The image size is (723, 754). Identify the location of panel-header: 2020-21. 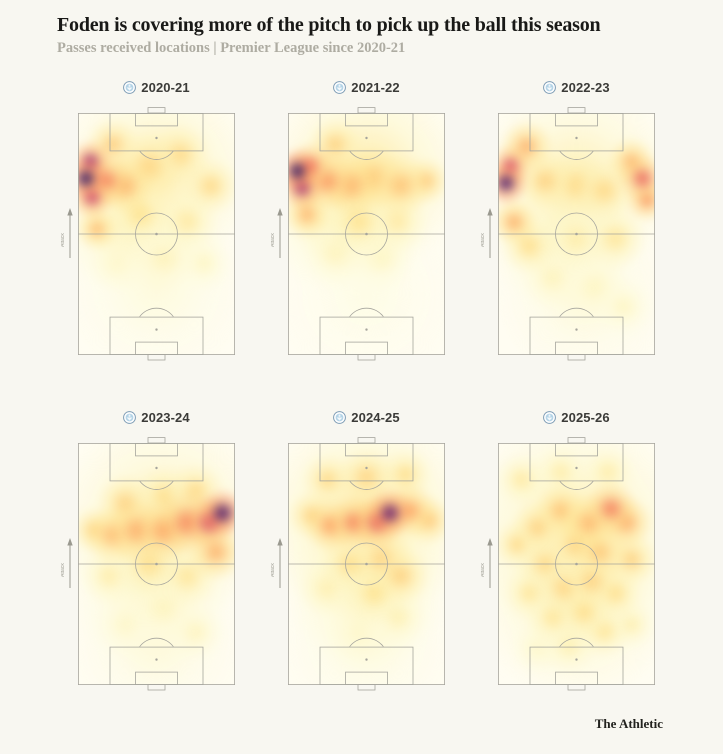
(156, 87).